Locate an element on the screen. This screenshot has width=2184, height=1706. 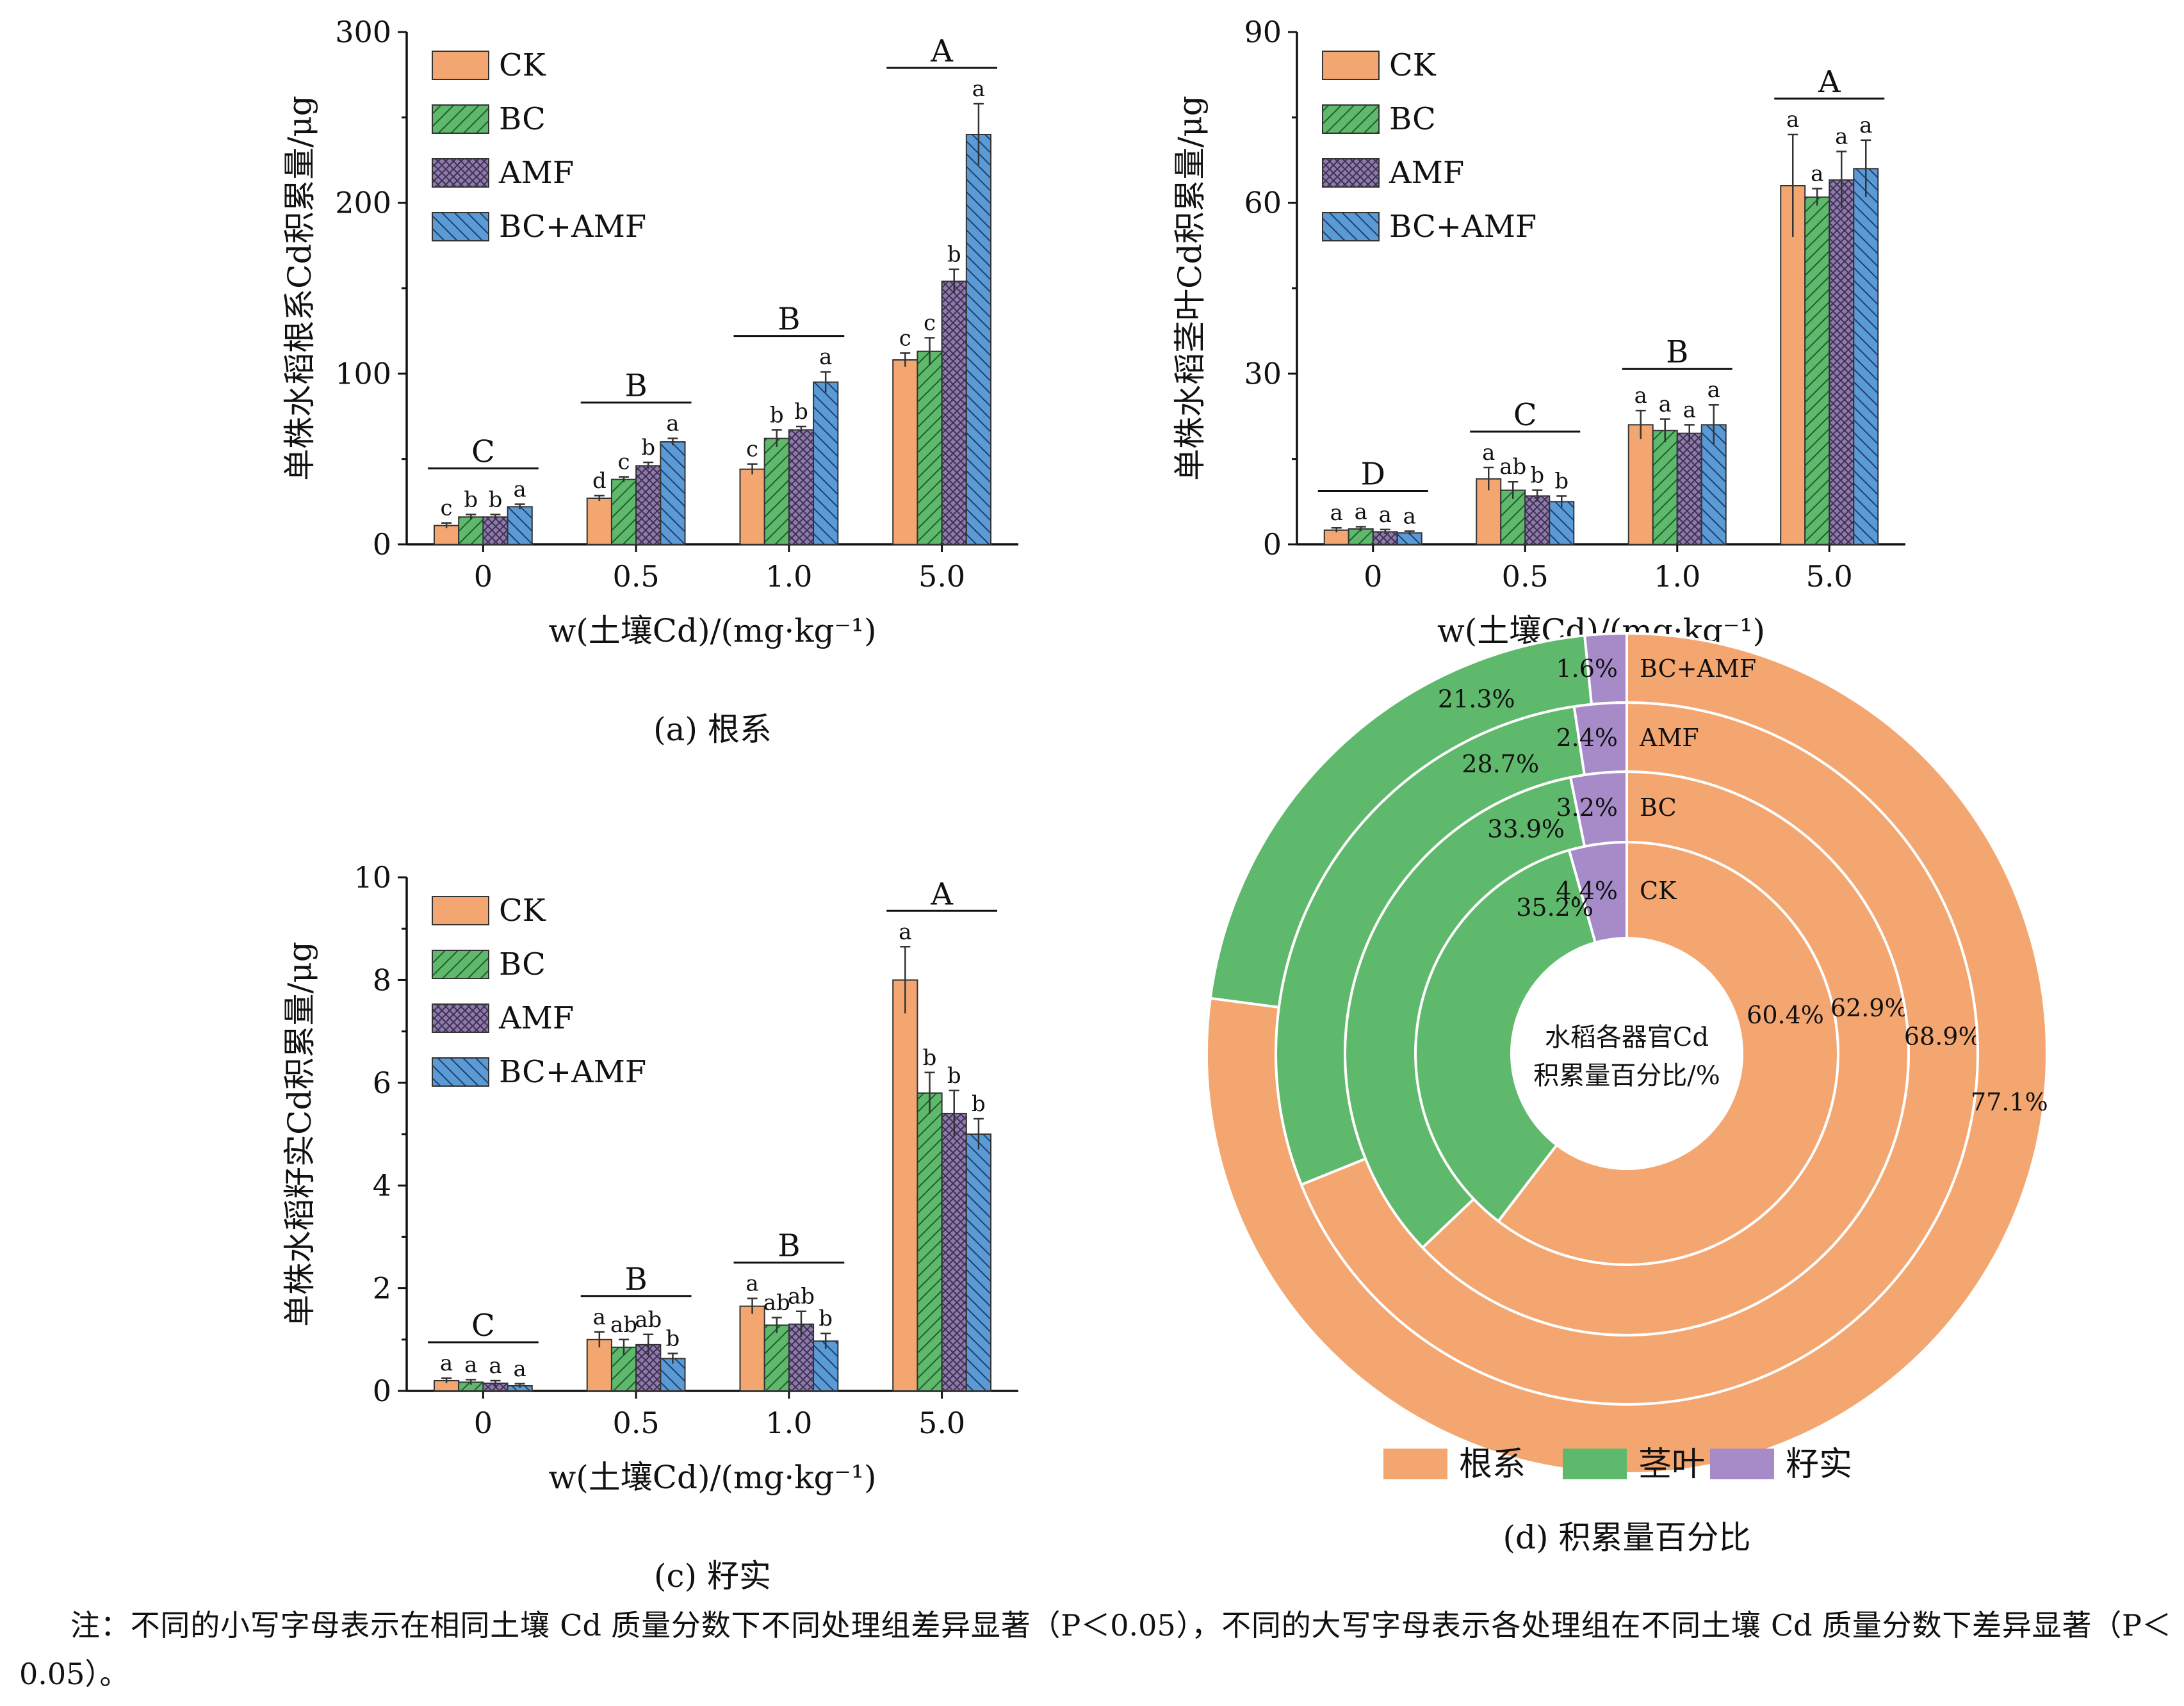
donut-legend-label: 茎叶 is located at coordinates (1672, 1464).